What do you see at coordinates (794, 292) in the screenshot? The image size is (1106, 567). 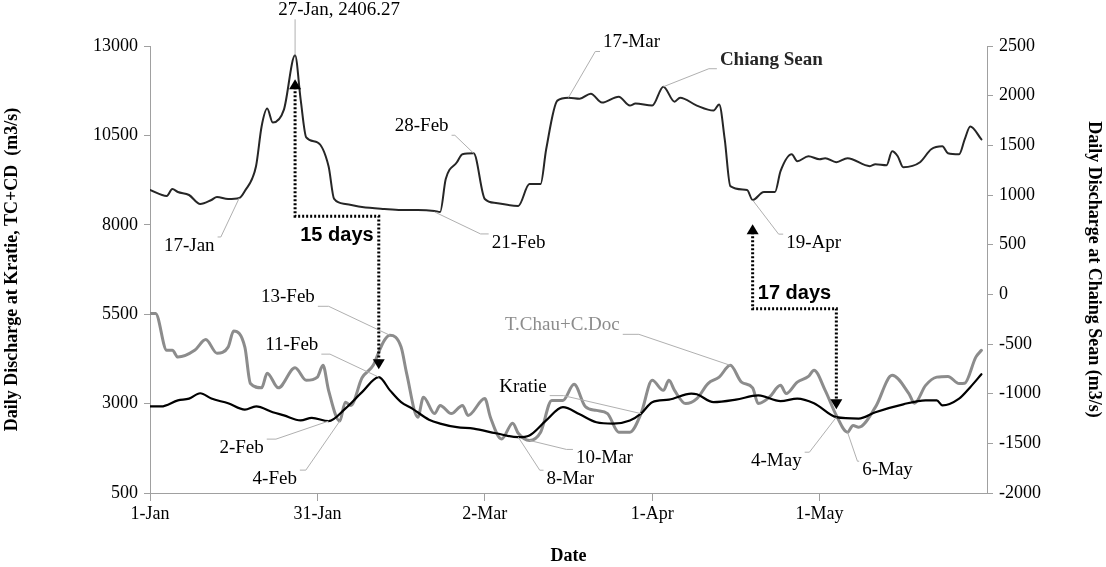 I see `annotation: 17 days` at bounding box center [794, 292].